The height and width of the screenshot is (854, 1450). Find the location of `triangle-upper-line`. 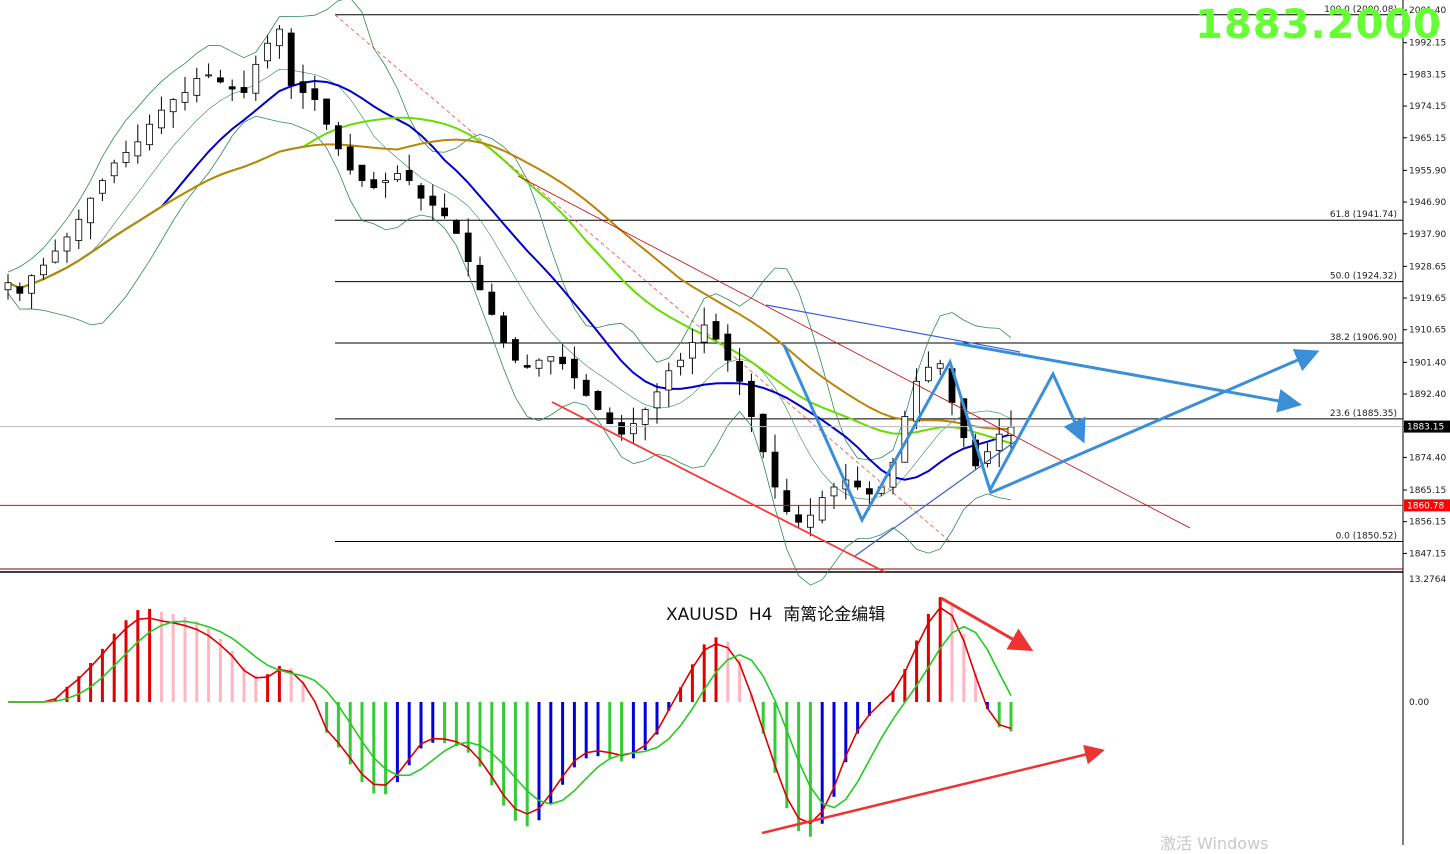

triangle-upper-line is located at coordinates (893, 328).